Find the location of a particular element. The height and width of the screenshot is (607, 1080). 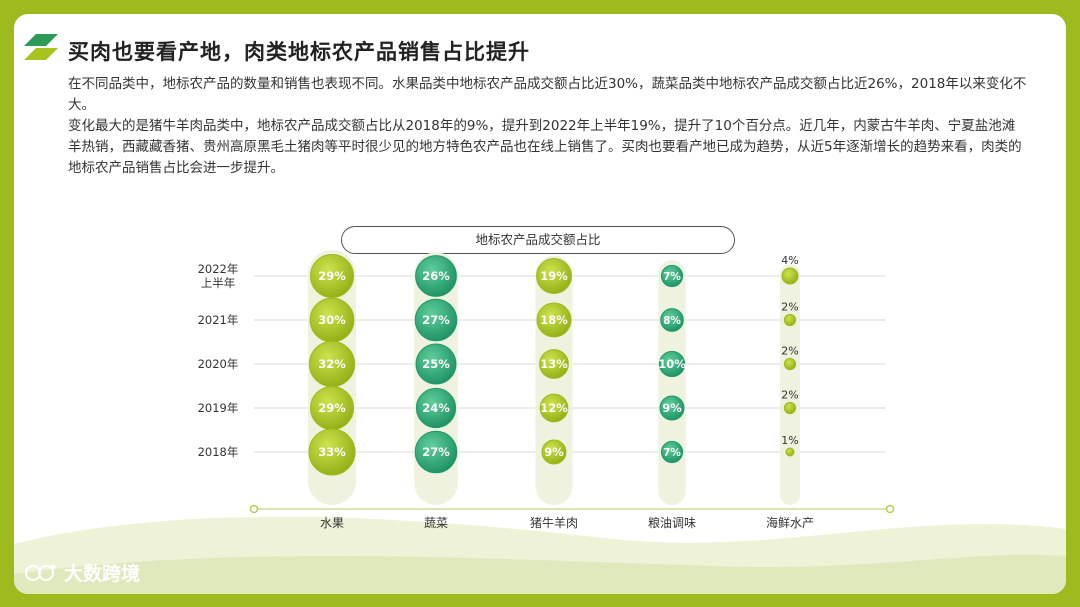

logo-text: 大数跨境 is located at coordinates (102, 574).